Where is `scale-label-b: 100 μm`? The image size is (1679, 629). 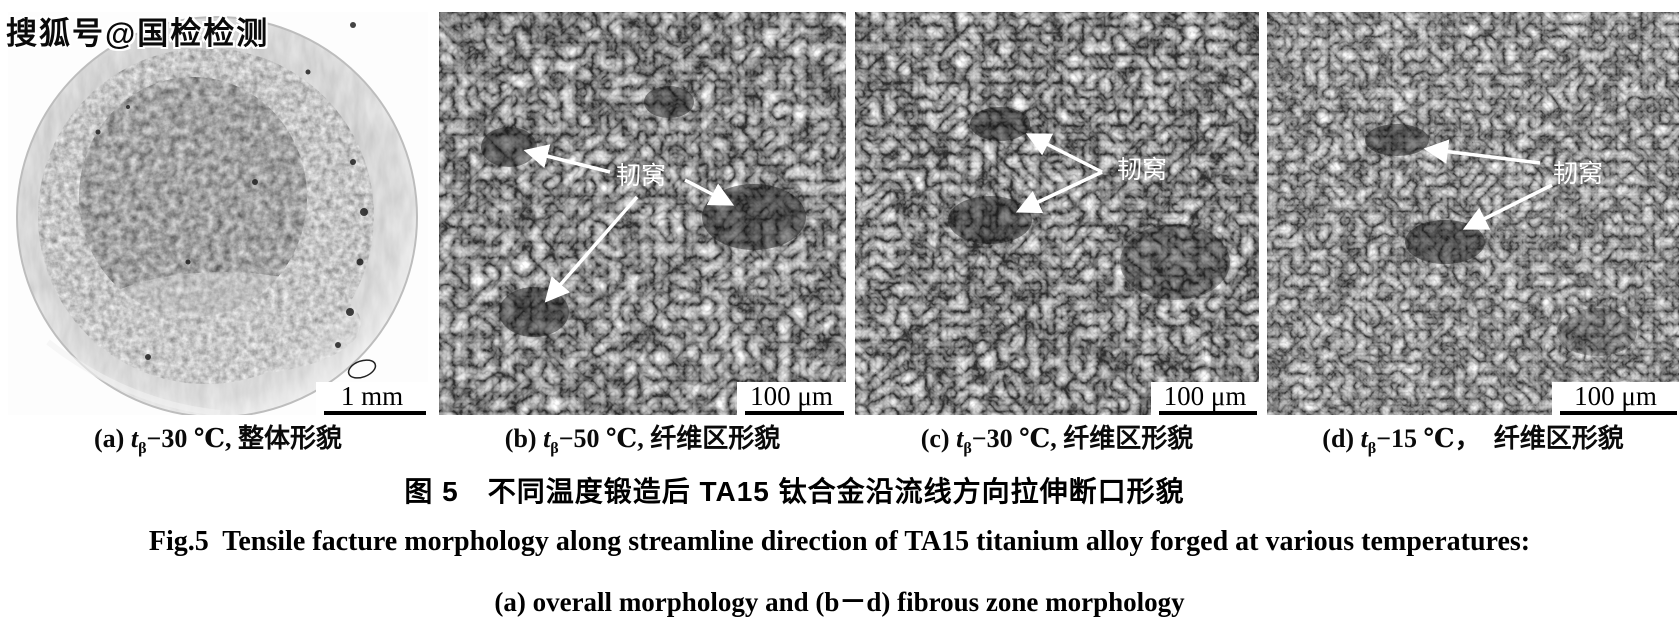 scale-label-b: 100 μm is located at coordinates (791, 395).